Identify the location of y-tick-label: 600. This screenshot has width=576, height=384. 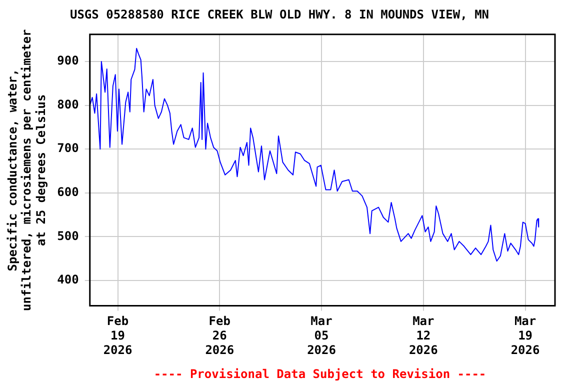
(68, 191).